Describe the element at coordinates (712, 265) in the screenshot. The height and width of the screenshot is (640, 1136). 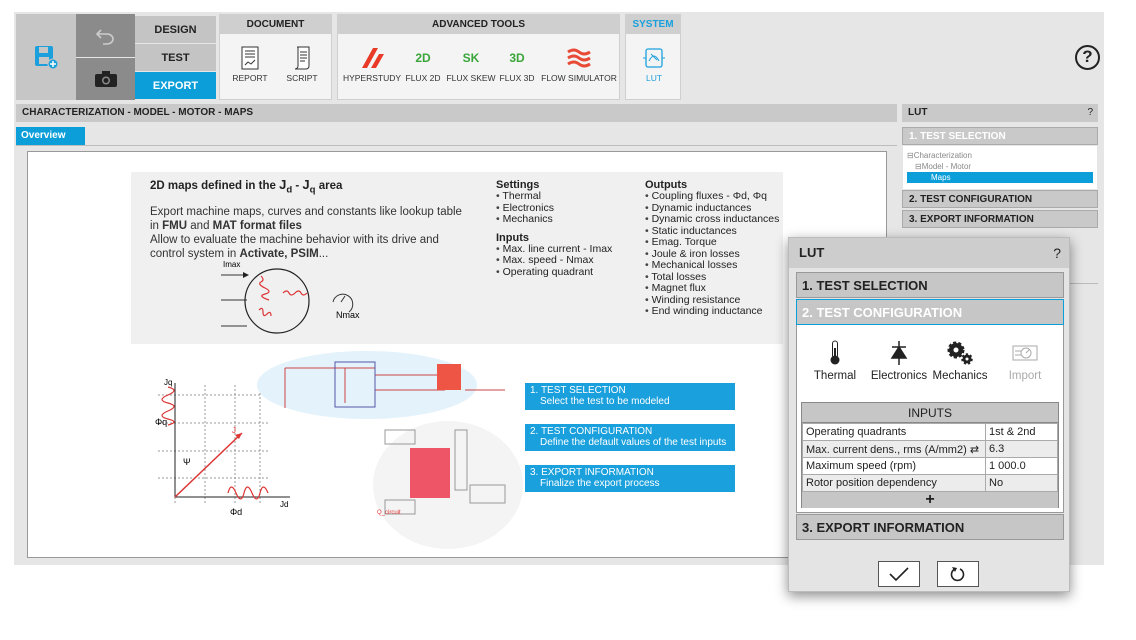
I see `outputs-item: Mechanical losses` at that location.